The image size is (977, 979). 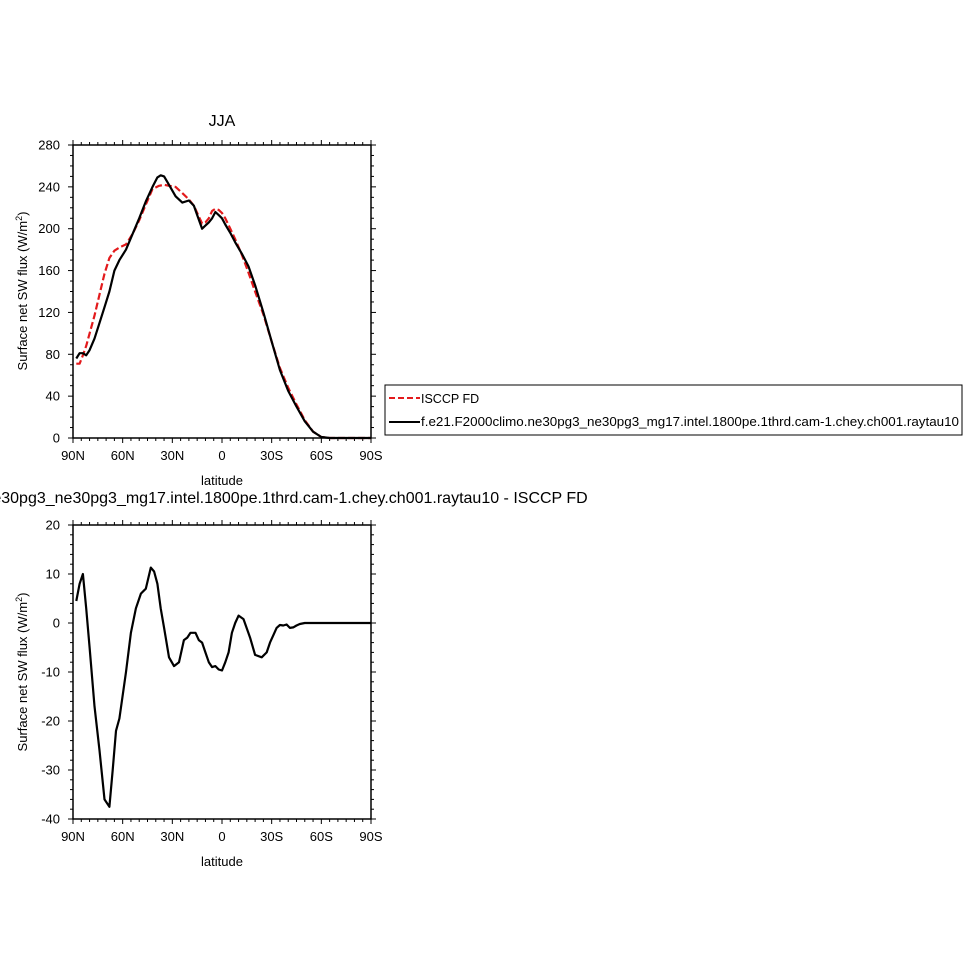 What do you see at coordinates (53, 574) in the screenshot?
I see `y-tick-label: 10` at bounding box center [53, 574].